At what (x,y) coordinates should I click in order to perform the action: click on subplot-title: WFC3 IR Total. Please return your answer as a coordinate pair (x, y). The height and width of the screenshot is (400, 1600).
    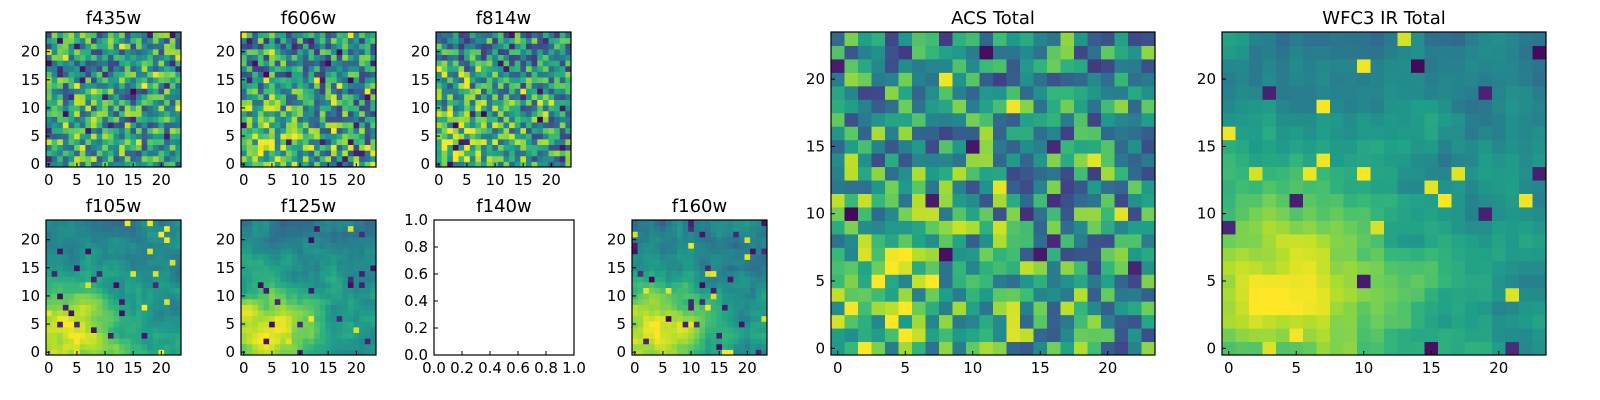
    Looking at the image, I should click on (1383, 18).